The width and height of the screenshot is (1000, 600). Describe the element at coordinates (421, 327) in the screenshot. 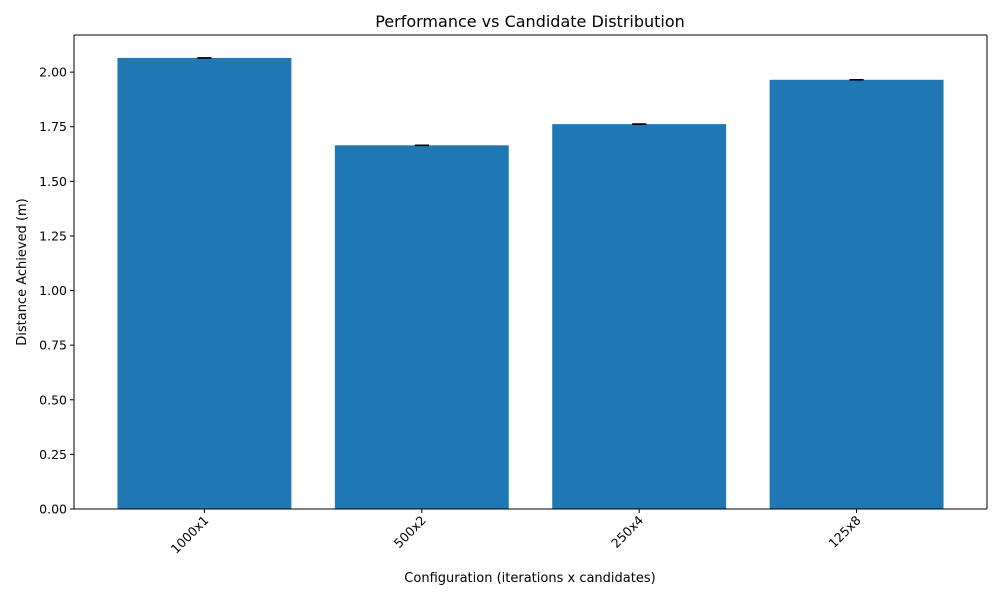

I see `bar-500x2` at that location.